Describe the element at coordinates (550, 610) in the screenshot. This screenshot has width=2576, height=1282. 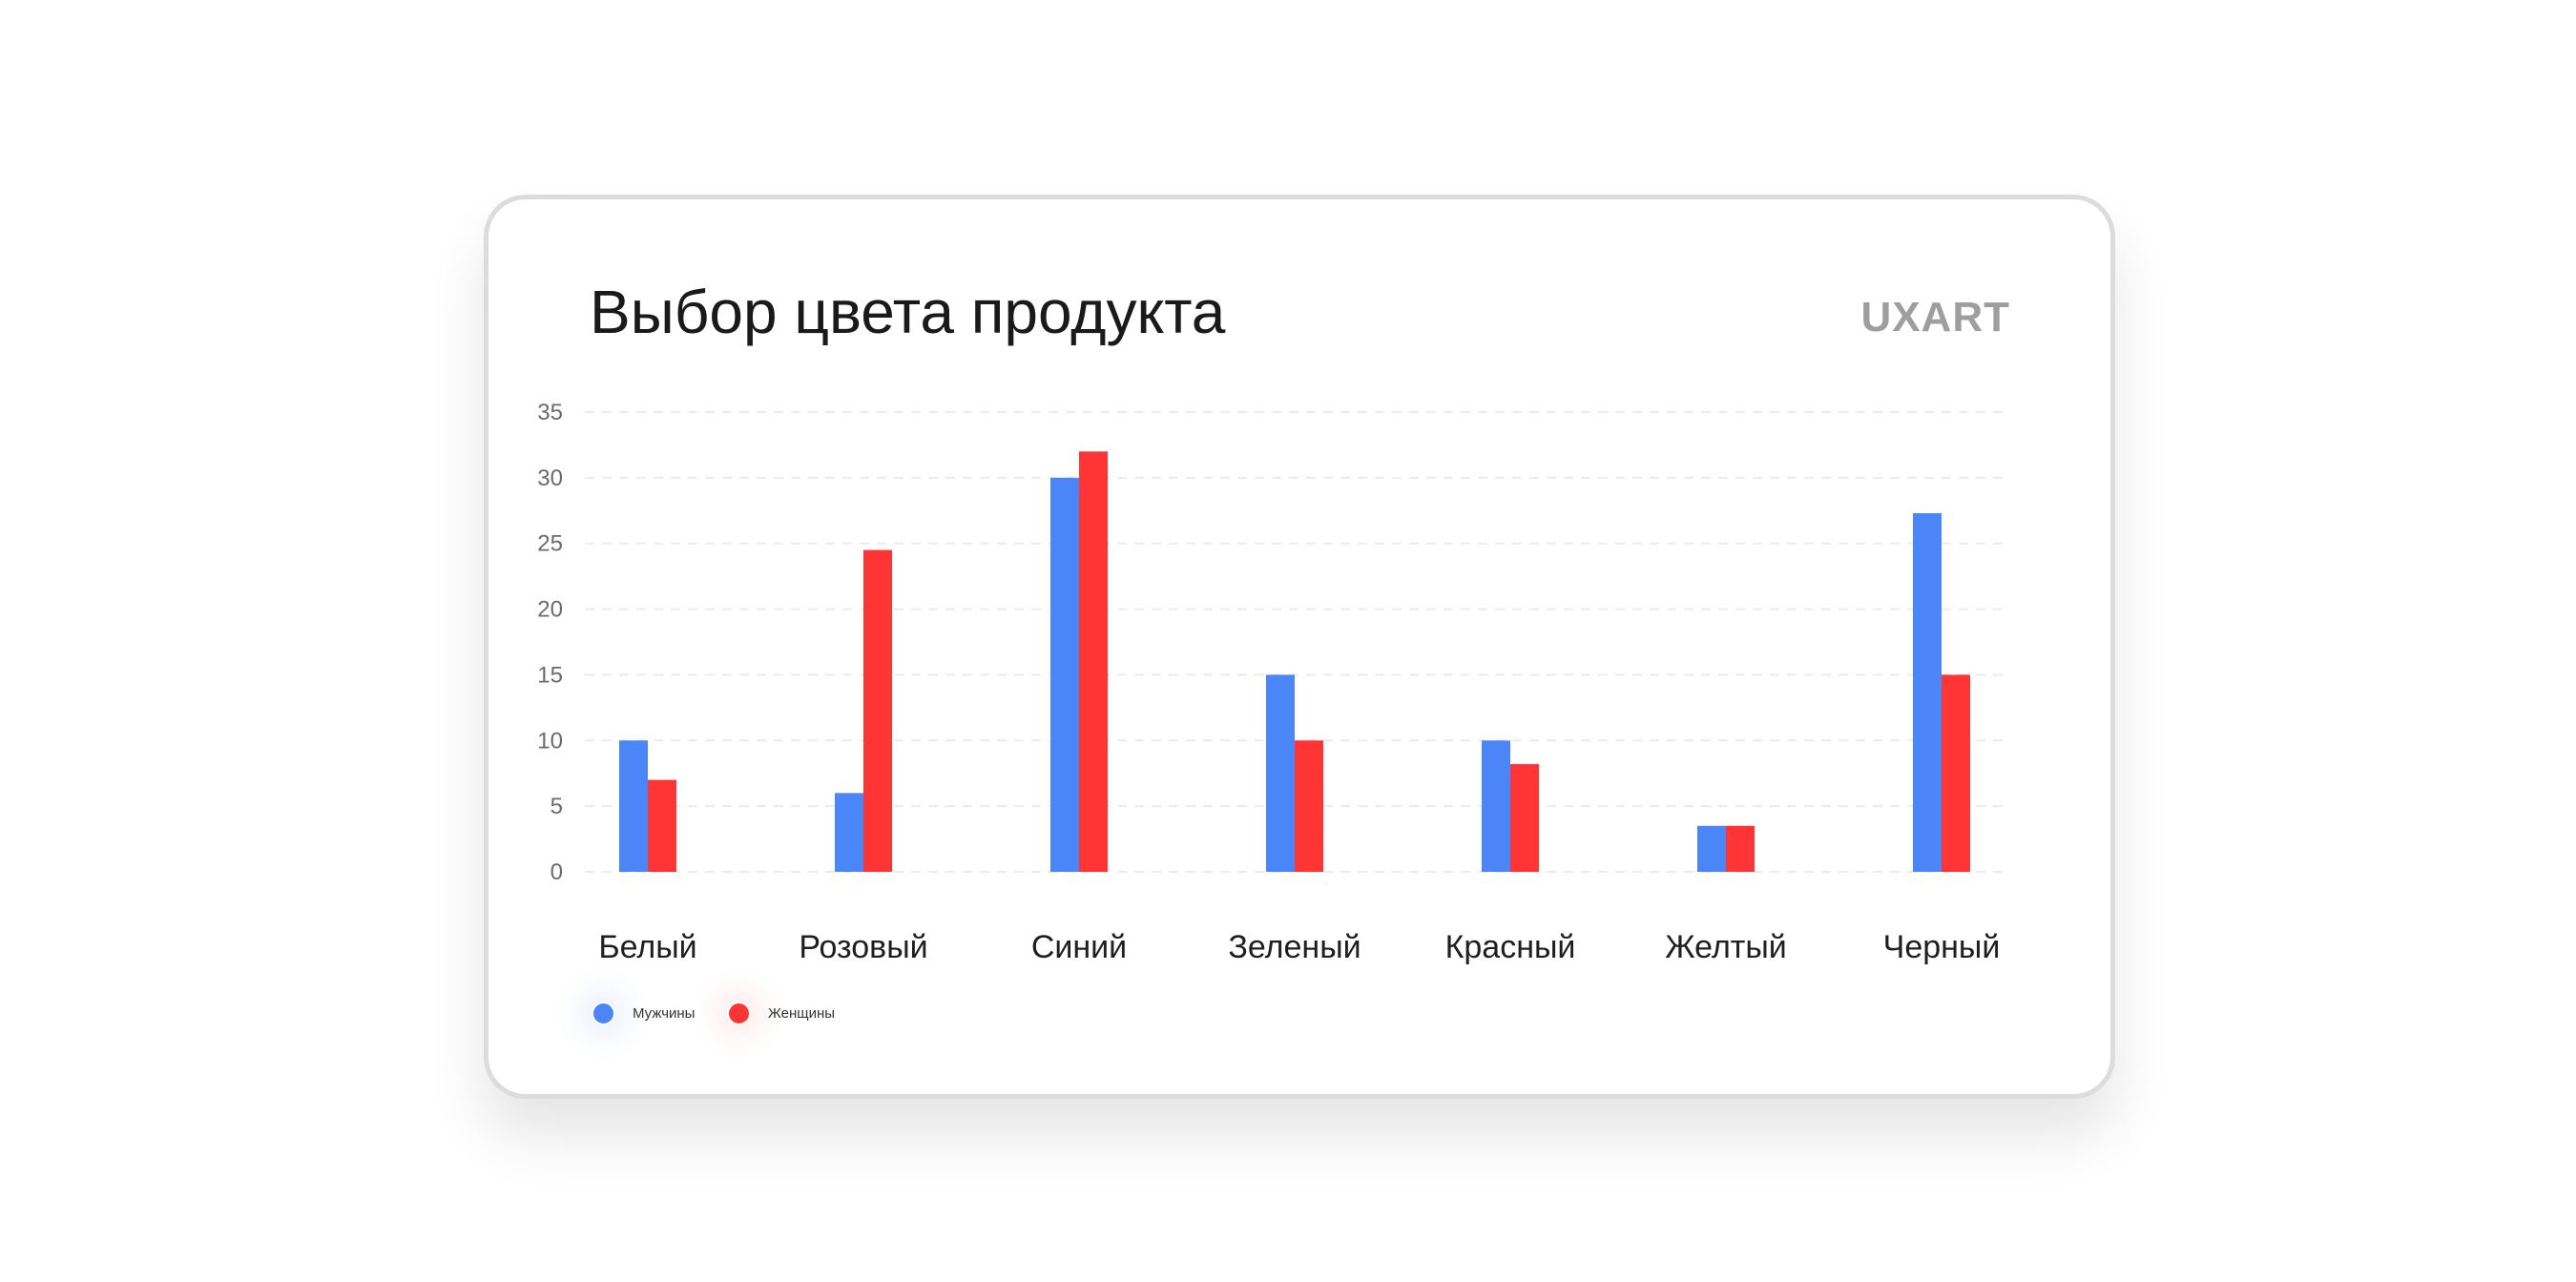
I see `y-tick-label: 20` at that location.